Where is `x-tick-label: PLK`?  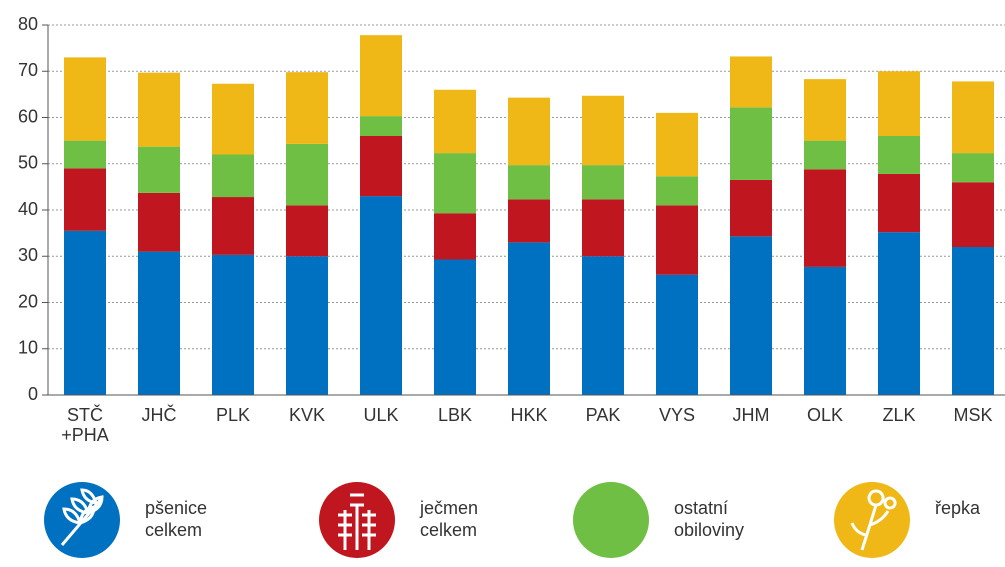 x-tick-label: PLK is located at coordinates (233, 415).